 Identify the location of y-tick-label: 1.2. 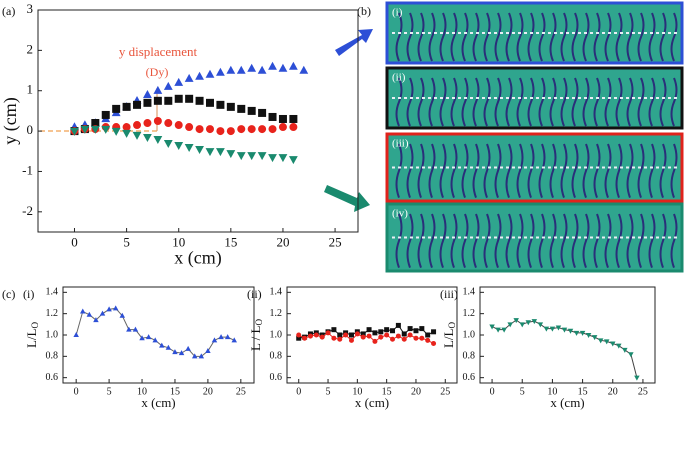
(52, 313).